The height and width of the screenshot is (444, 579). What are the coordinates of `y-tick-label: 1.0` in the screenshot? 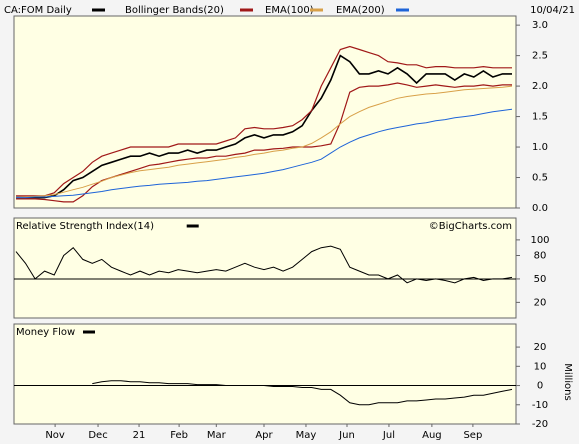 It's located at (540, 147).